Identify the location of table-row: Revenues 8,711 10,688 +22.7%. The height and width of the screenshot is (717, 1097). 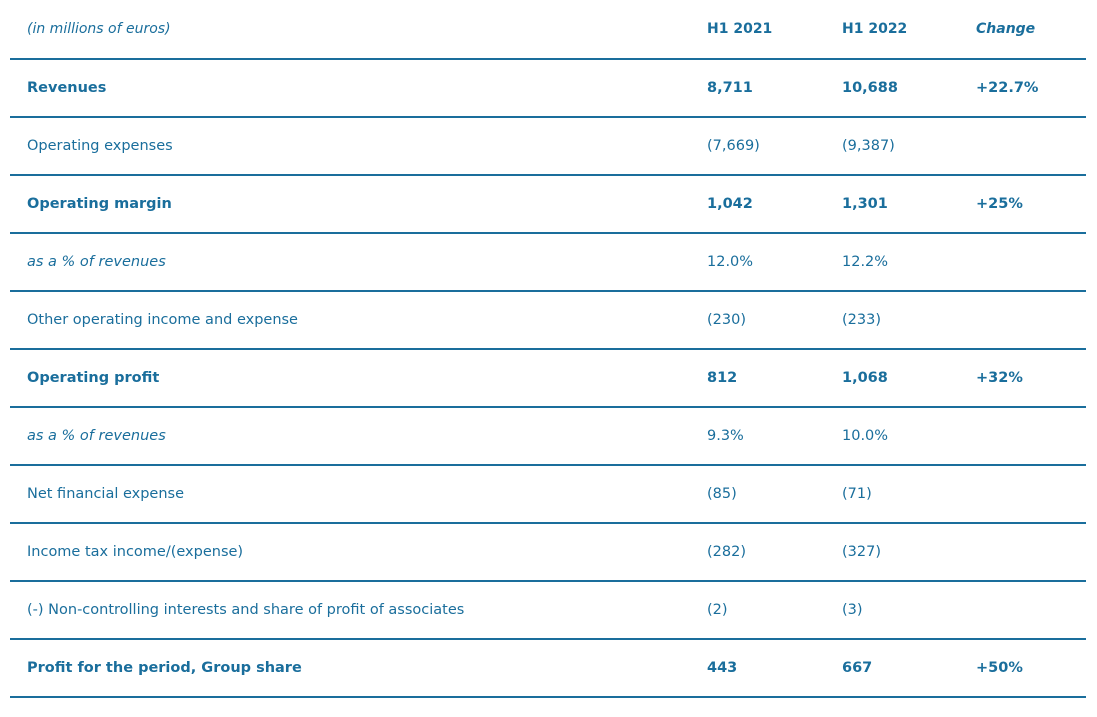
(548, 89).